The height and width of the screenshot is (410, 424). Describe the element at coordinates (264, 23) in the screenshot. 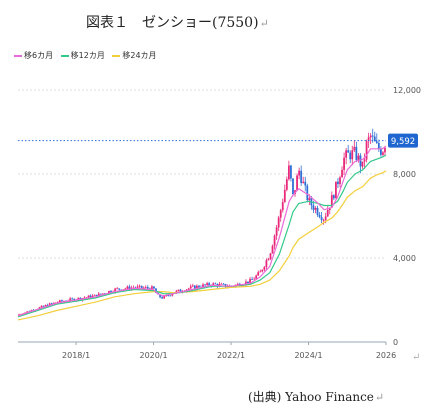

I see `return-mark-icon: ↵` at that location.